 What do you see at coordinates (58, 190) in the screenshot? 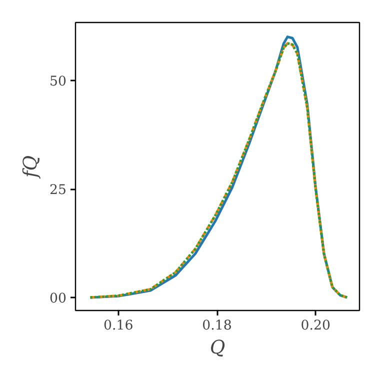
I see `y-tick-label: 25` at bounding box center [58, 190].